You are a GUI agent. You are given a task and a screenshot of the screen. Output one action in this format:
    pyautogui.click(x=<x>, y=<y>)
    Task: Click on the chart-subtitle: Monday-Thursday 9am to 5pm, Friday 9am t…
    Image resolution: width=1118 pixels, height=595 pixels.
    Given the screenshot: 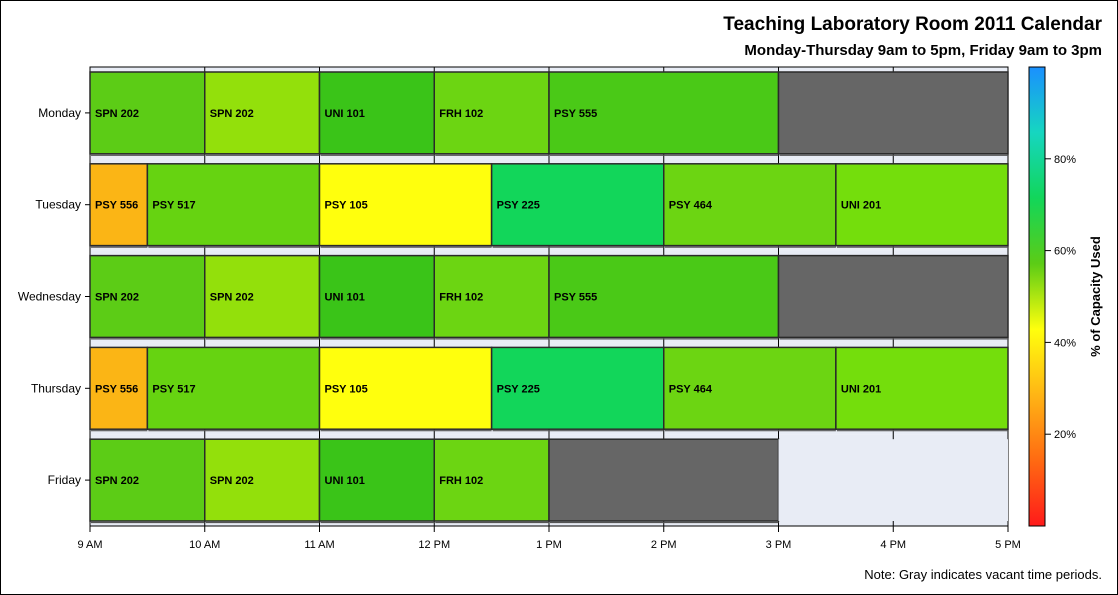 What is the action you would take?
    pyautogui.click(x=923, y=50)
    